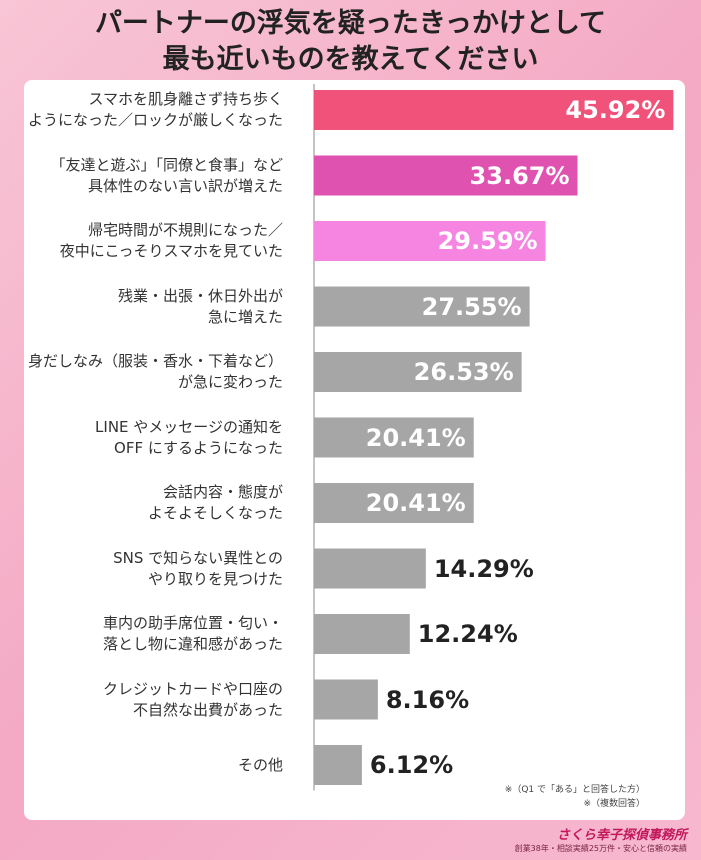 The height and width of the screenshot is (860, 701). I want to click on note-respondents: ※（Q1 で「ある」と回答した方）, so click(574, 790).